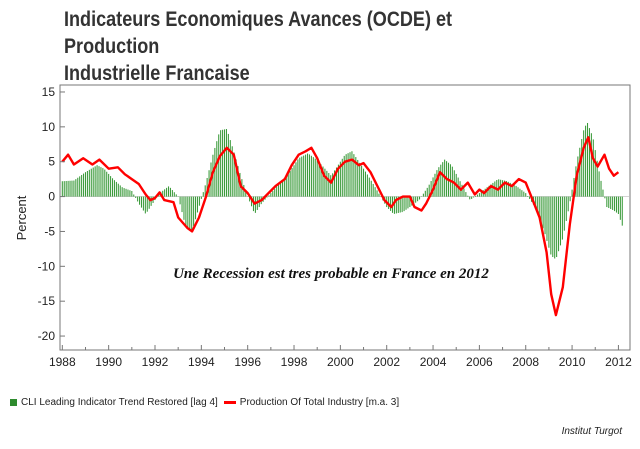 The image size is (640, 449). I want to click on y-tick-label: -20, so click(47, 336).